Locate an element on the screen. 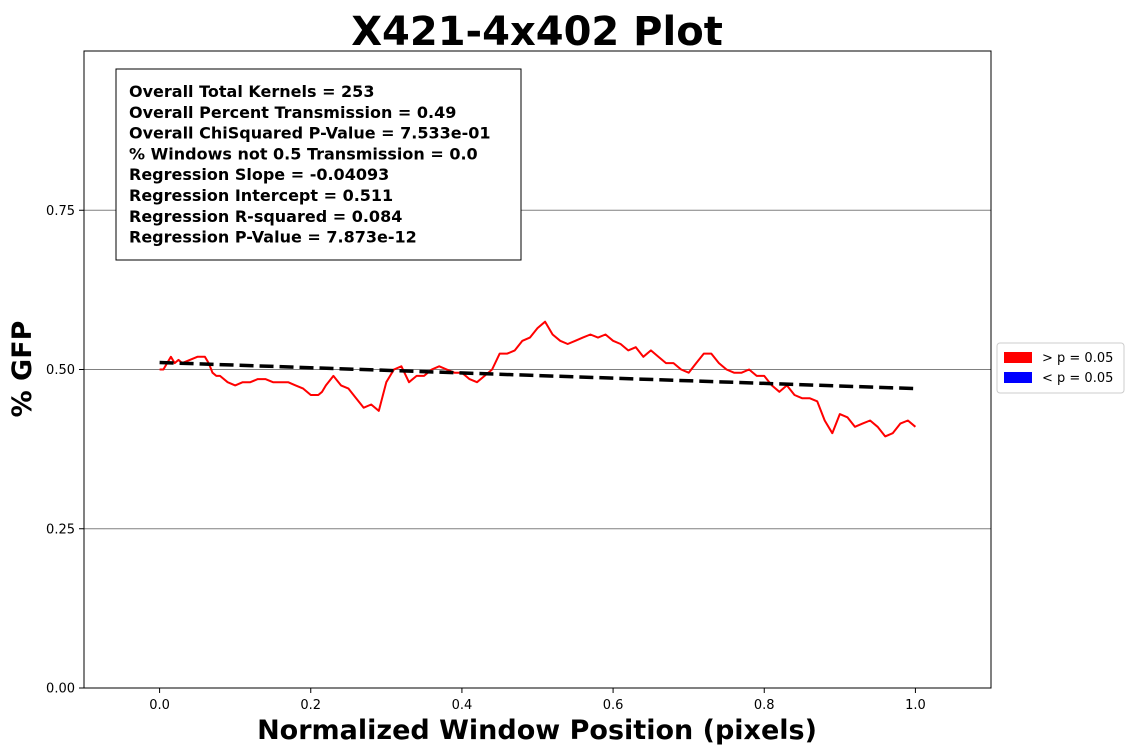 The width and height of the screenshot is (1133, 755). x-axis-label: Normalized Window Position (pixels) is located at coordinates (537, 730).